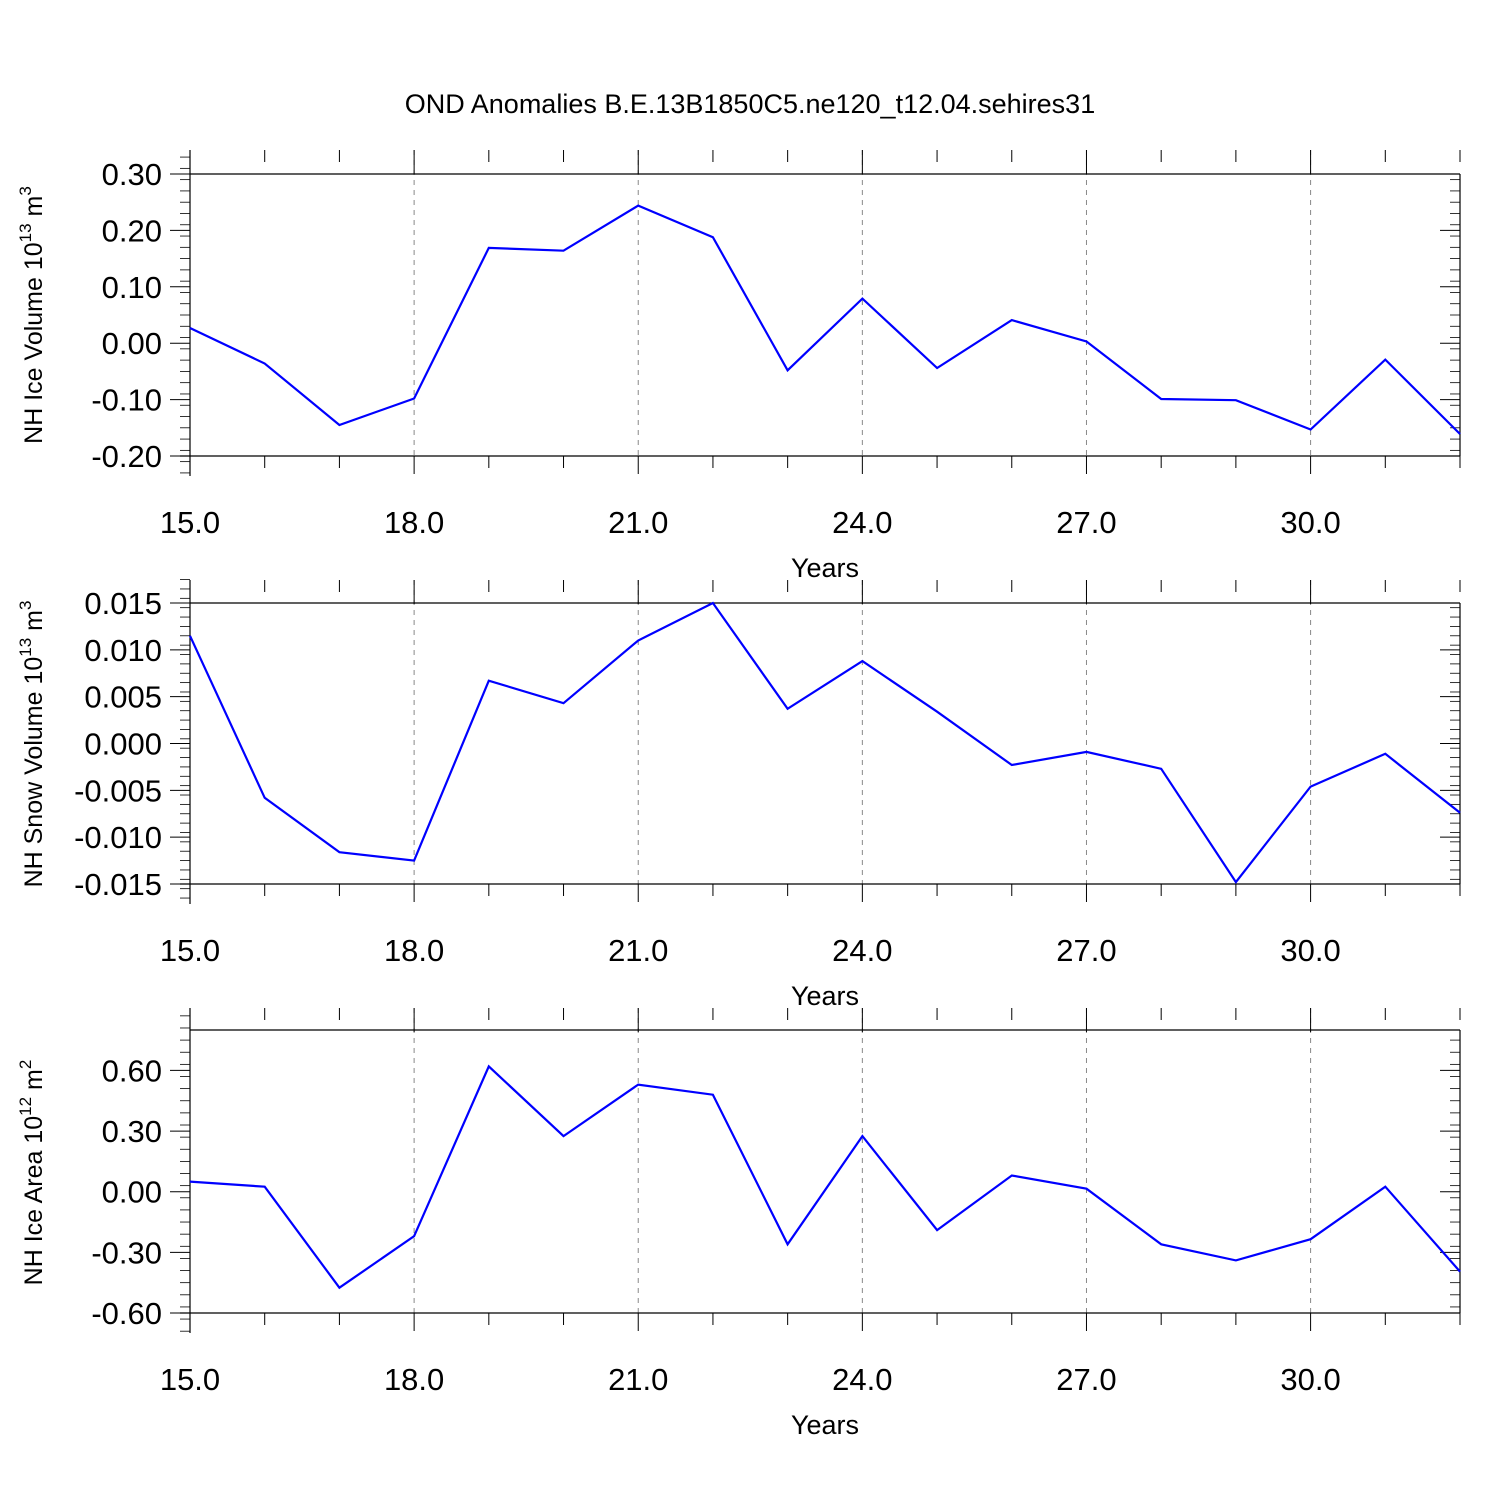  I want to click on y-axis-label-unit-exponent: 2, so click(25, 1064).